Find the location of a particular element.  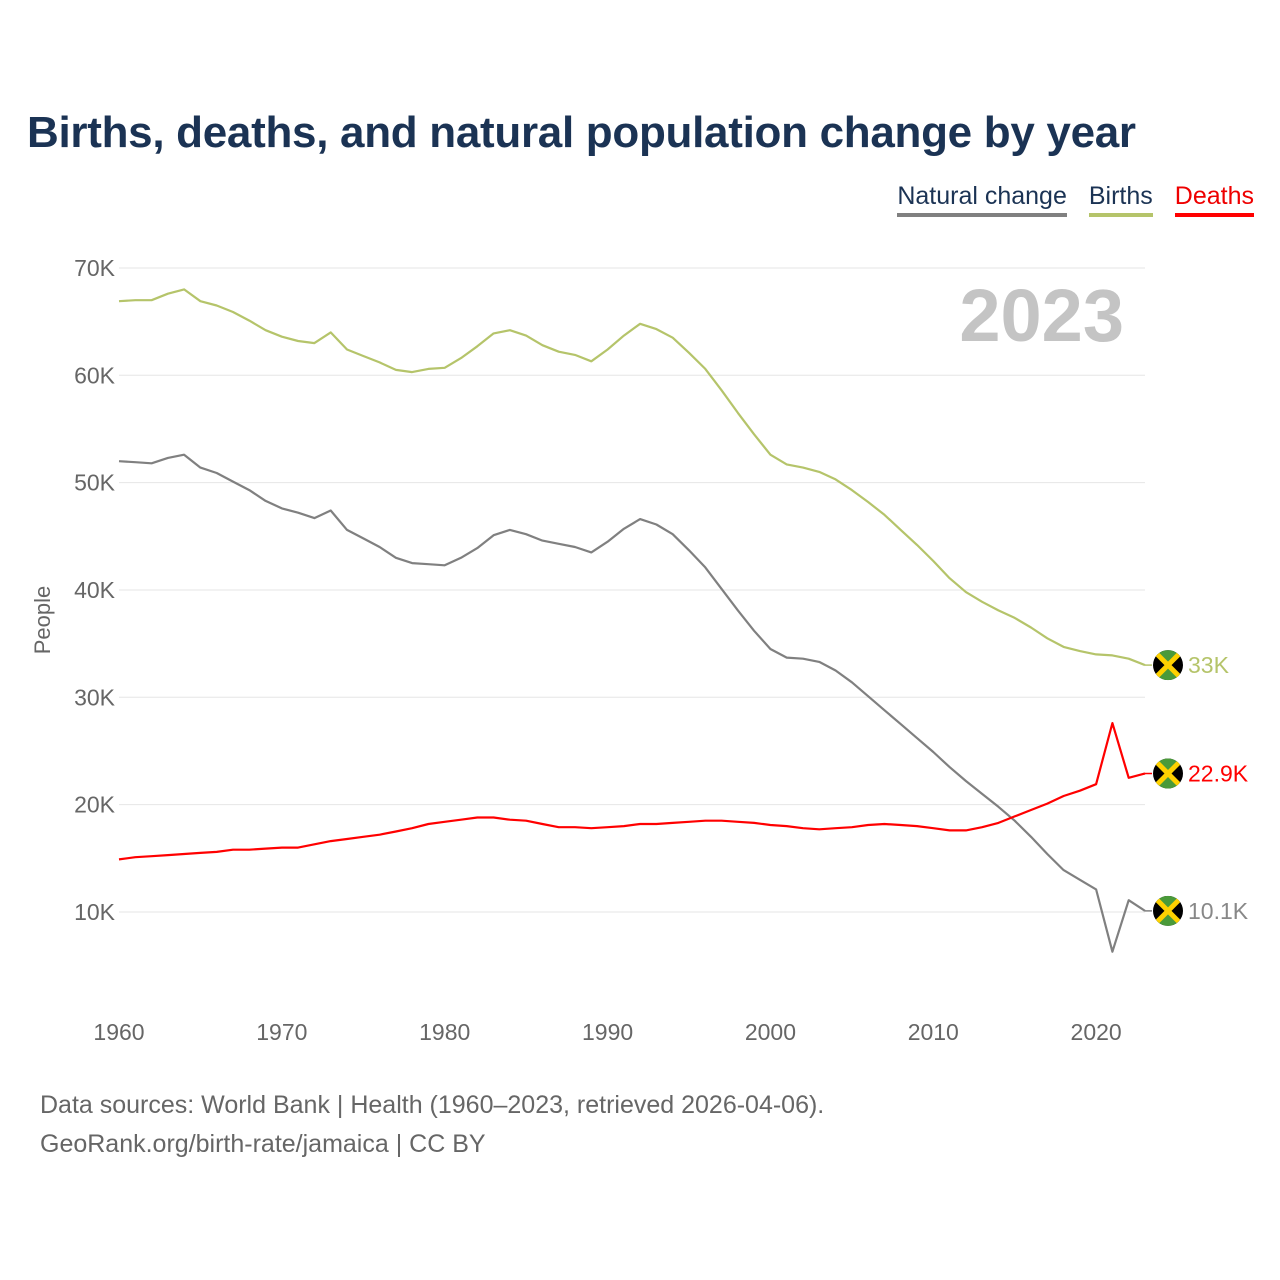

y-axis-label: People is located at coordinates (42, 620).